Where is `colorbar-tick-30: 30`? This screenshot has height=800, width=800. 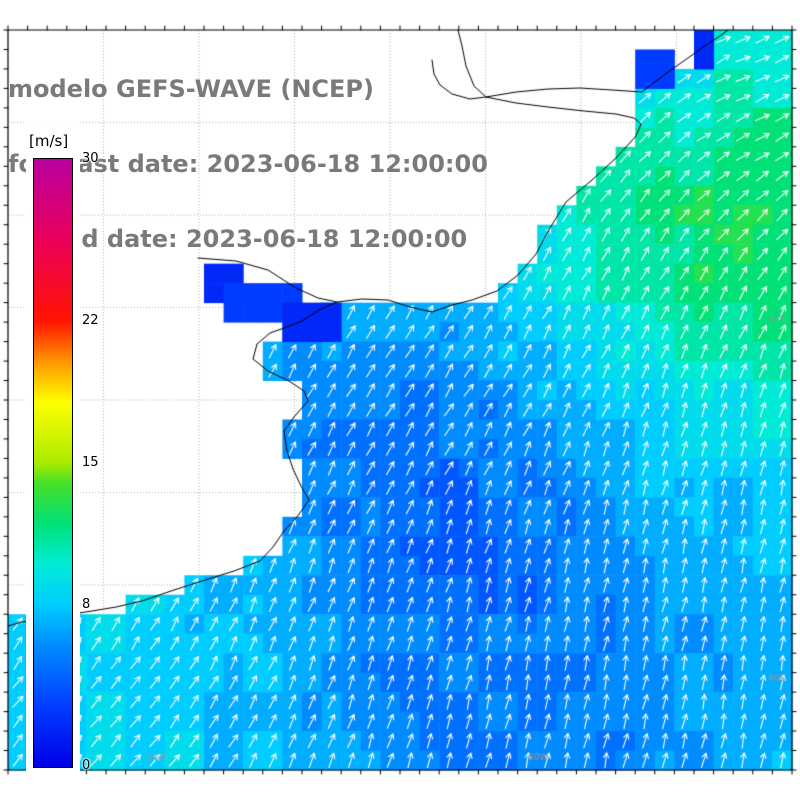
colorbar-tick-30: 30 is located at coordinates (90, 158).